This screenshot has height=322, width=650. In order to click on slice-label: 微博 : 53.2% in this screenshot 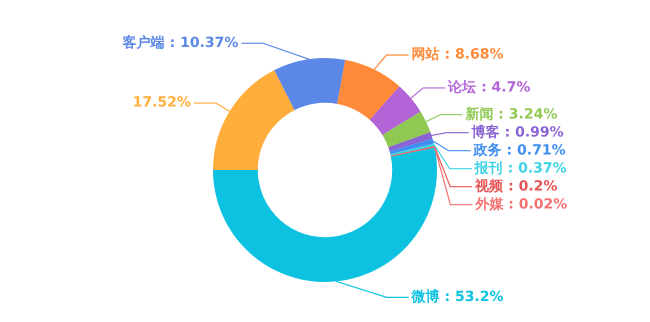, I will do `click(457, 296)`.